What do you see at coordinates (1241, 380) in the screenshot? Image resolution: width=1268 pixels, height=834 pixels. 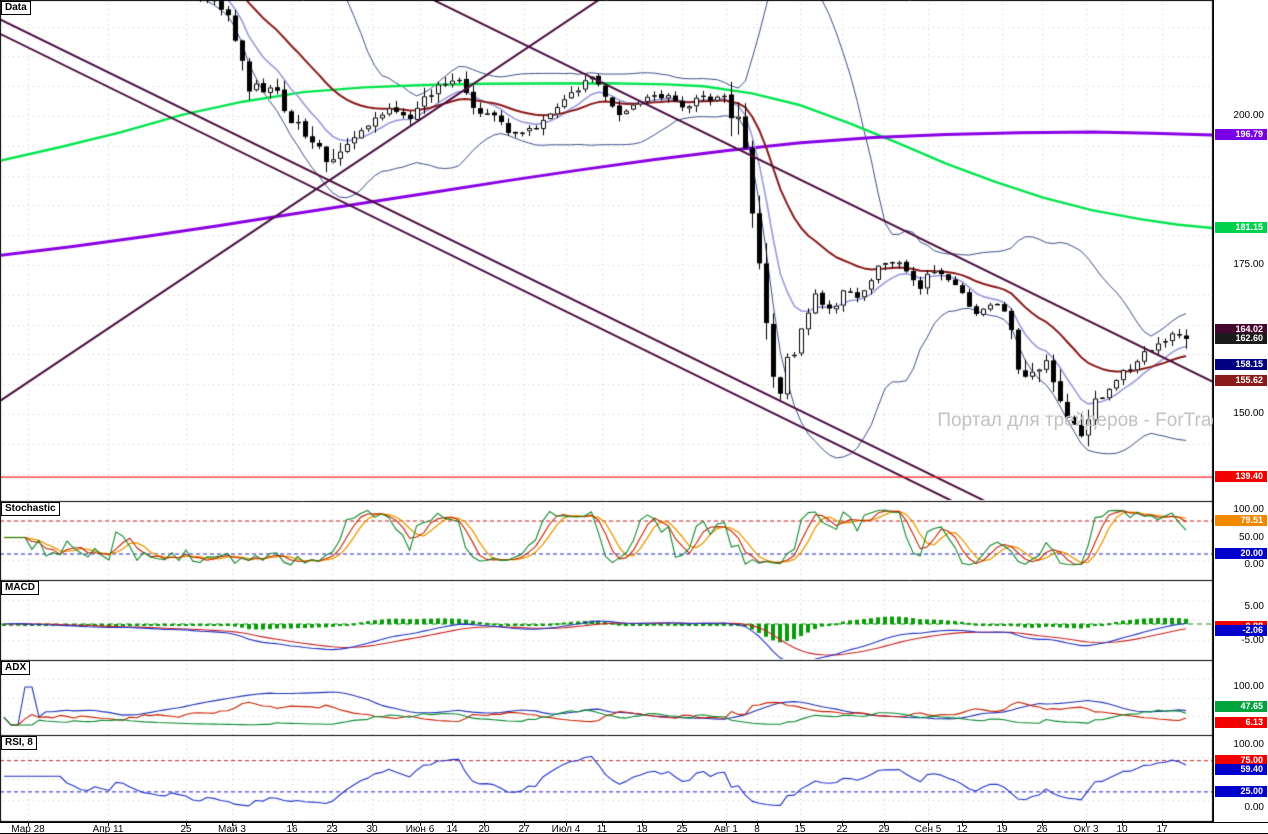 I see `scale-badge-155.62: 155.62` at bounding box center [1241, 380].